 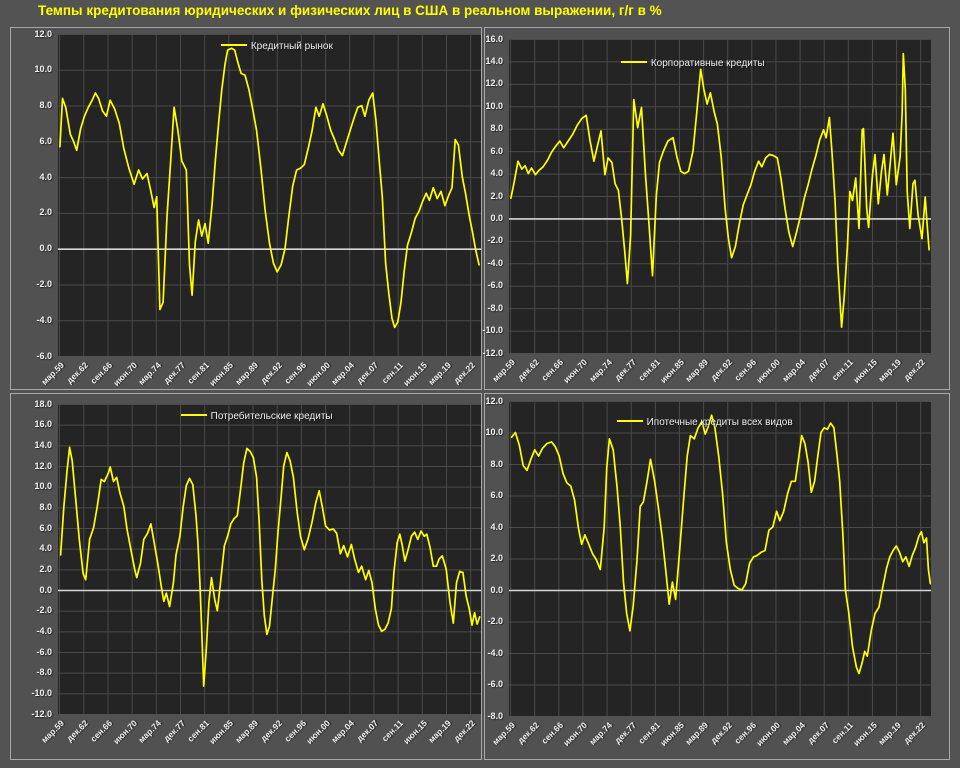 I want to click on legend: Корпоративные кредиты, so click(x=692, y=63).